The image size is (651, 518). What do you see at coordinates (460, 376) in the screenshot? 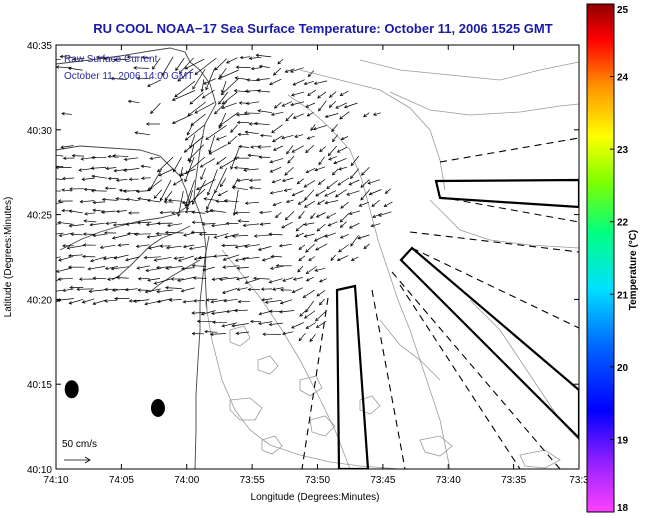
I see `lane-dash` at bounding box center [460, 376].